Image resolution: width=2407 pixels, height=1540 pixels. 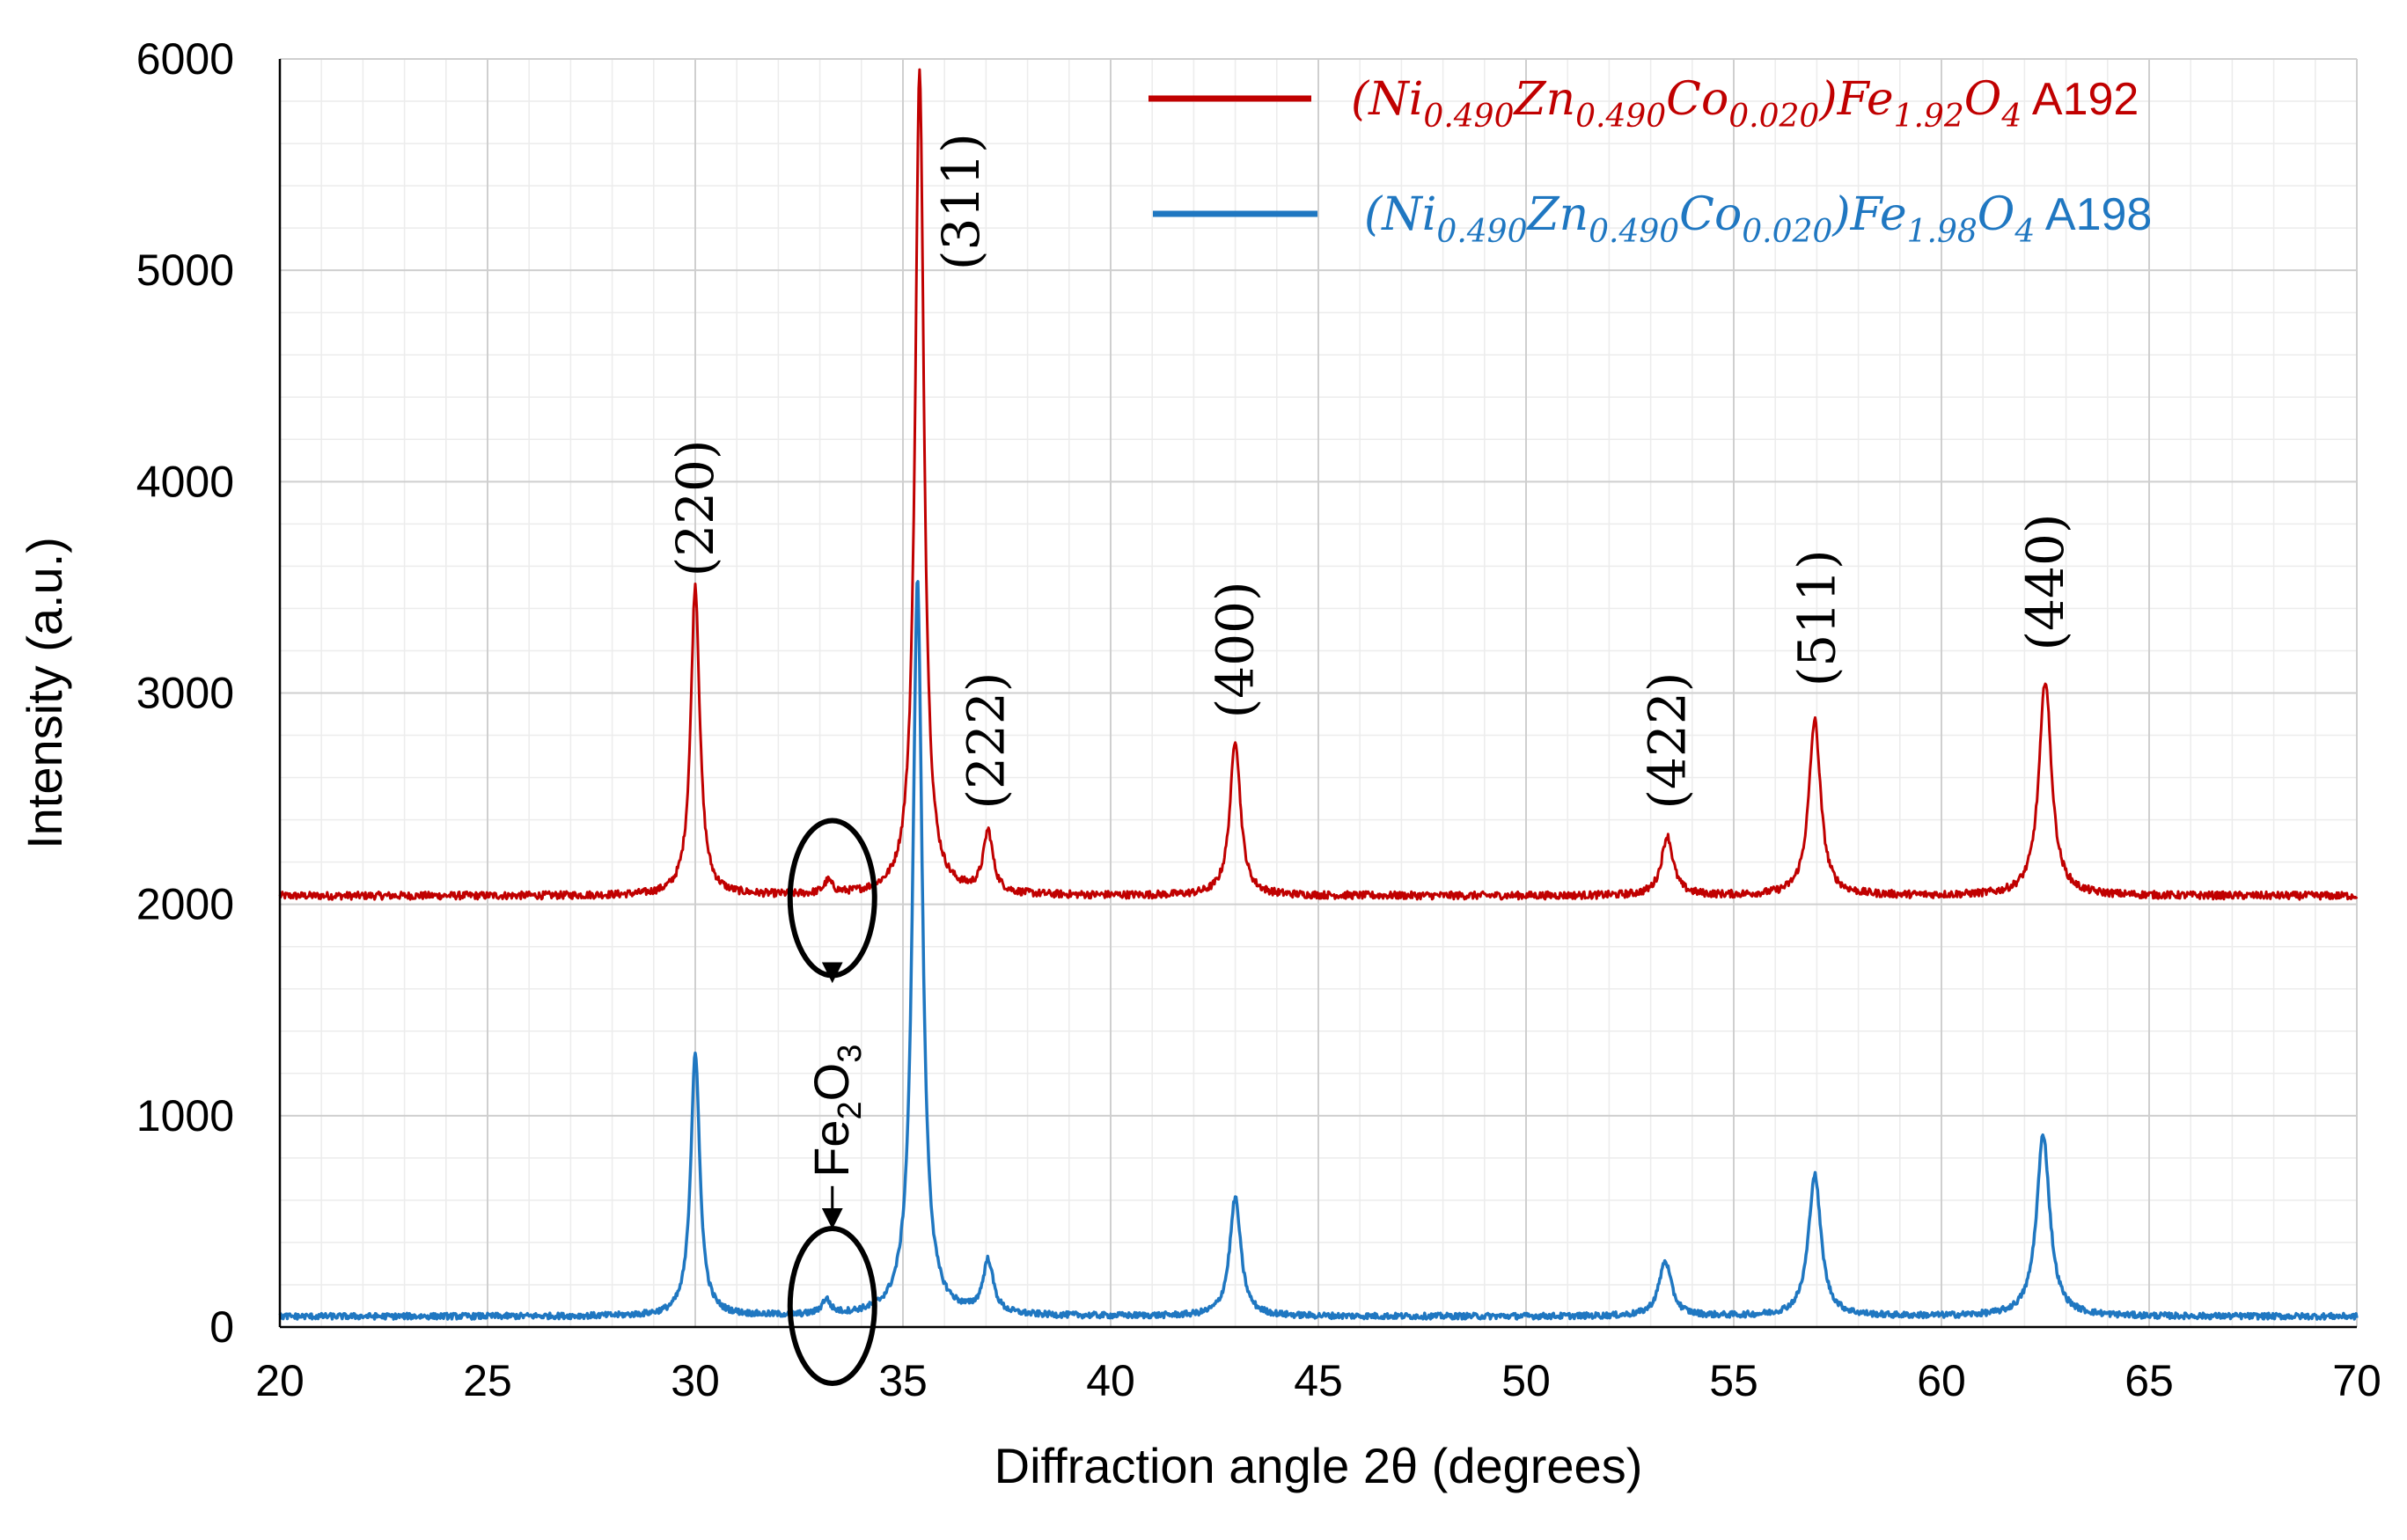 I want to click on y-tick-label: 1000, so click(x=185, y=1116).